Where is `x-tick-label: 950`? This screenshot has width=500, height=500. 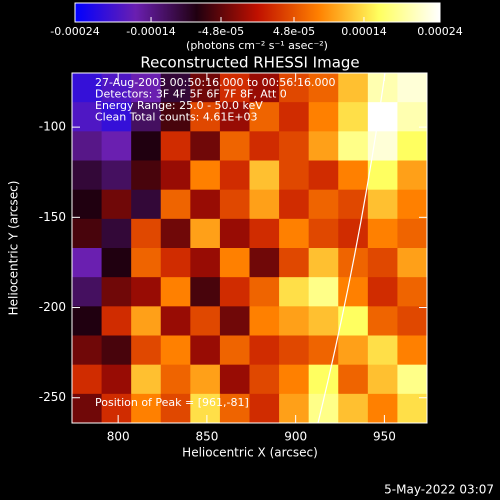
x-tick-label: 950 is located at coordinates (384, 437).